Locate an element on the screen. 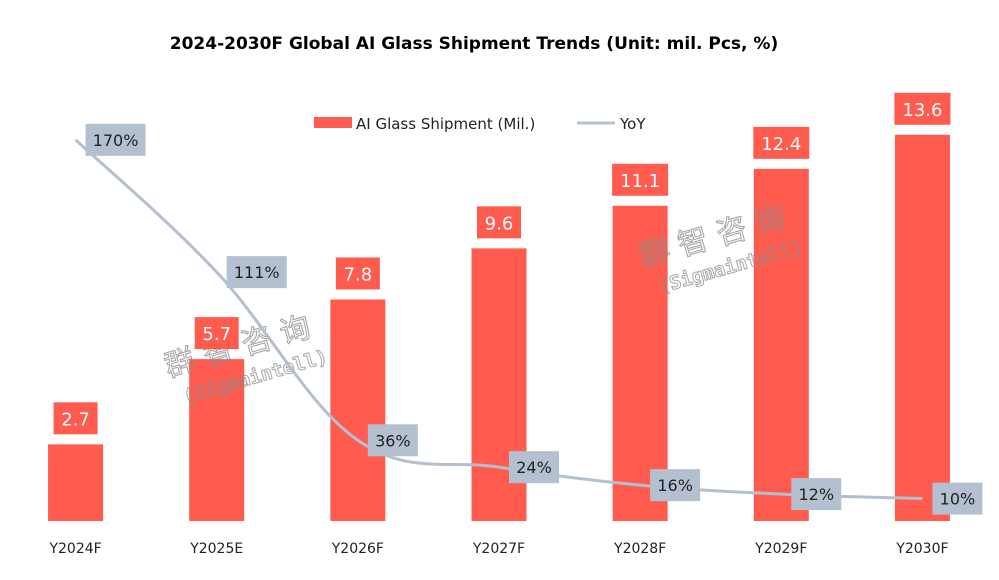  bar-y2030f is located at coordinates (922, 327).